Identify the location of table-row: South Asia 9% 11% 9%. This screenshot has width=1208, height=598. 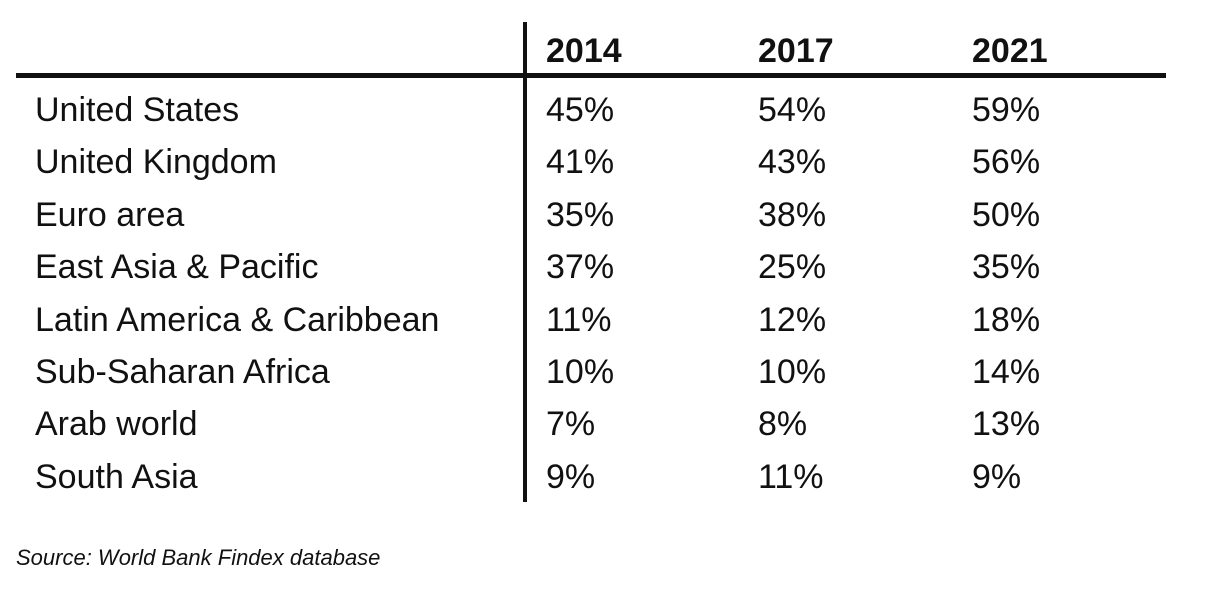
(604, 477).